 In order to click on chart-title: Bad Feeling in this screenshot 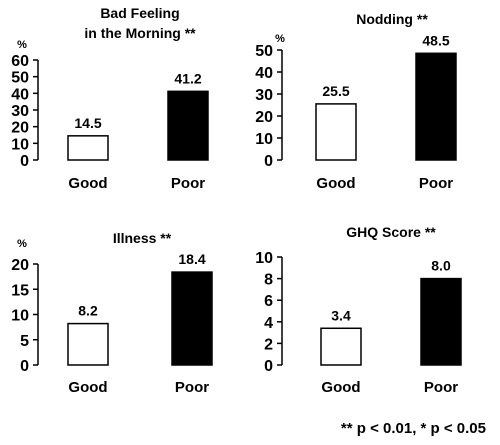, I will do `click(139, 13)`.